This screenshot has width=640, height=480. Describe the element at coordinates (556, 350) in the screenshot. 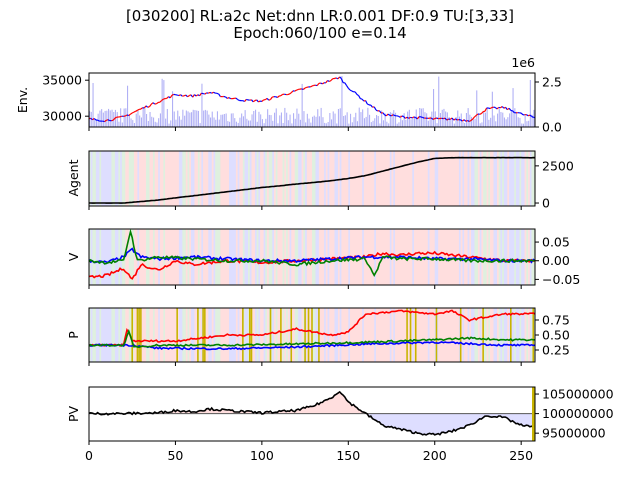

I see `y-tick-label: 0.25` at that location.